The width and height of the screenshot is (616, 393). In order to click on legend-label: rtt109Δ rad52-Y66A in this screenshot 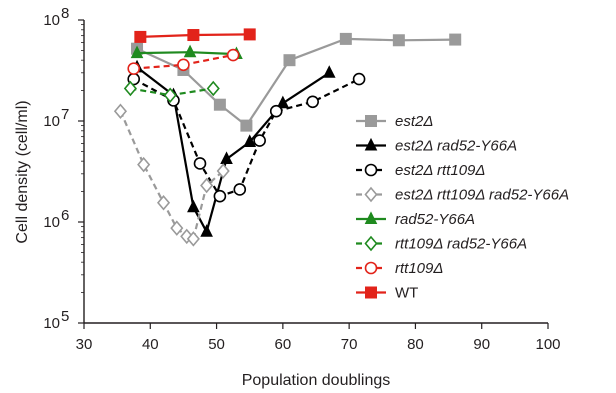, I will do `click(461, 244)`.